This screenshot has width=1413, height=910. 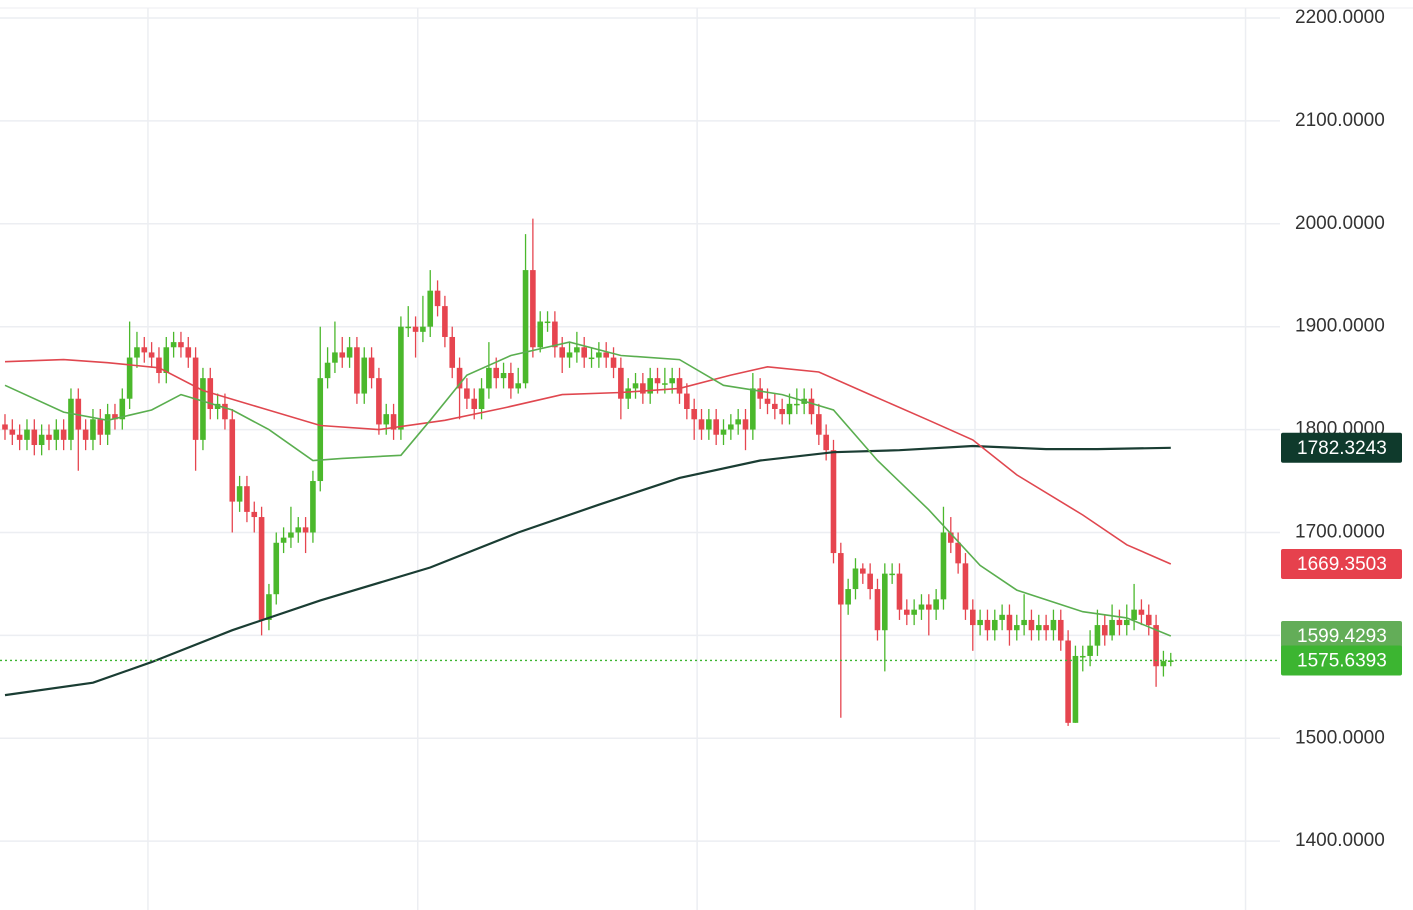 I want to click on y-tick-label: 1900.0000, so click(x=1340, y=326).